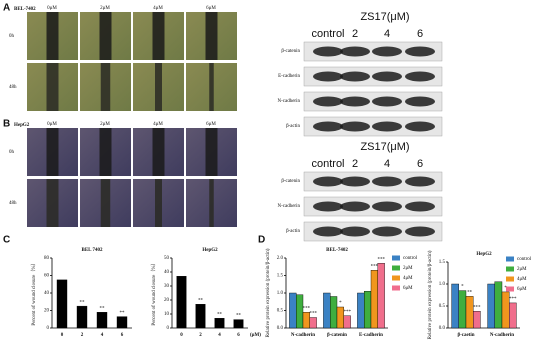 This screenshot has height=354, width=550. What do you see at coordinates (200, 335) in the screenshot?
I see `x-tick-label: 2` at bounding box center [200, 335].